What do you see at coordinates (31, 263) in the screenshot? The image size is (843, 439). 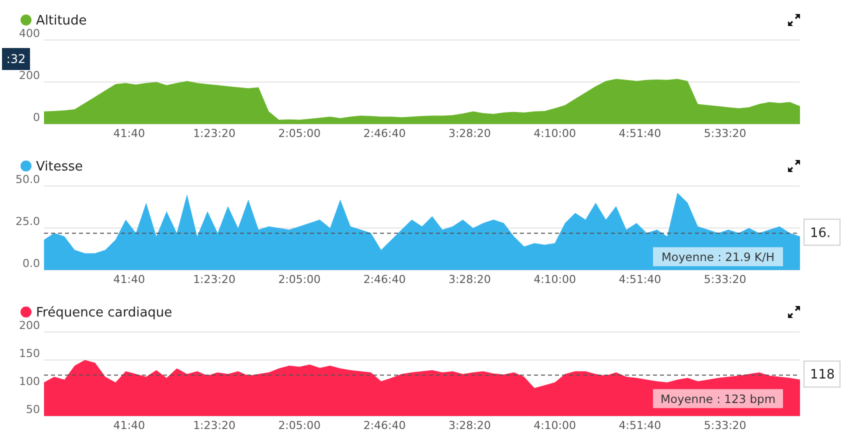 I see `y-tick-label: 0.0` at bounding box center [31, 263].